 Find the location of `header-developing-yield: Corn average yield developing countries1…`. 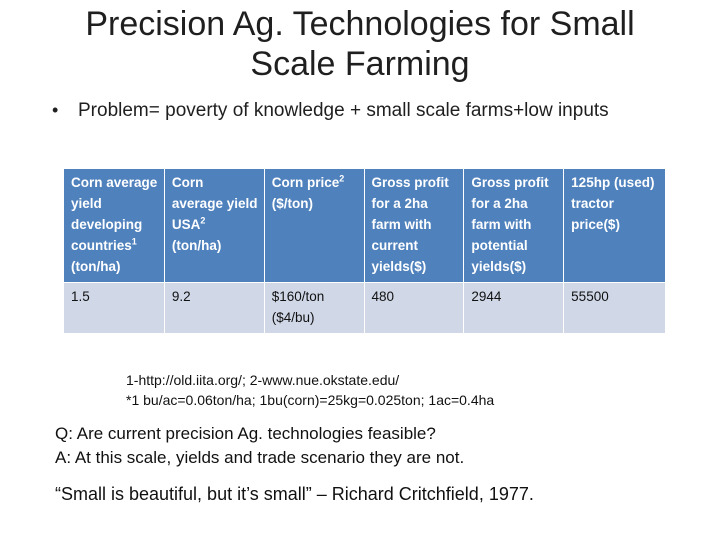

header-developing-yield: Corn average yield developing countries1… is located at coordinates (114, 225).